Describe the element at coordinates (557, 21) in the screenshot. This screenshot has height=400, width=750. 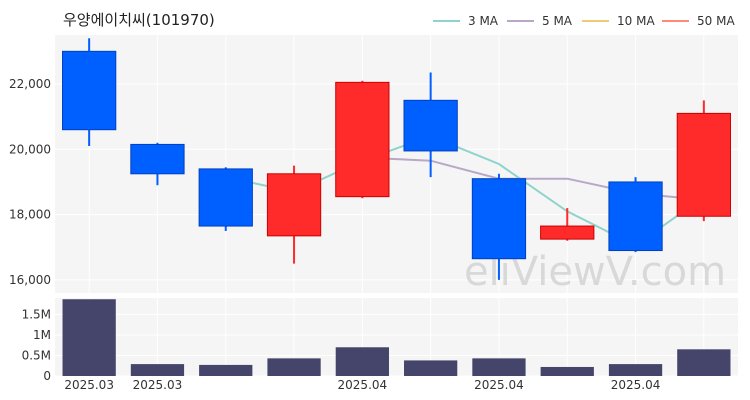
I see `legend-label-5ma: 5 MA` at that location.